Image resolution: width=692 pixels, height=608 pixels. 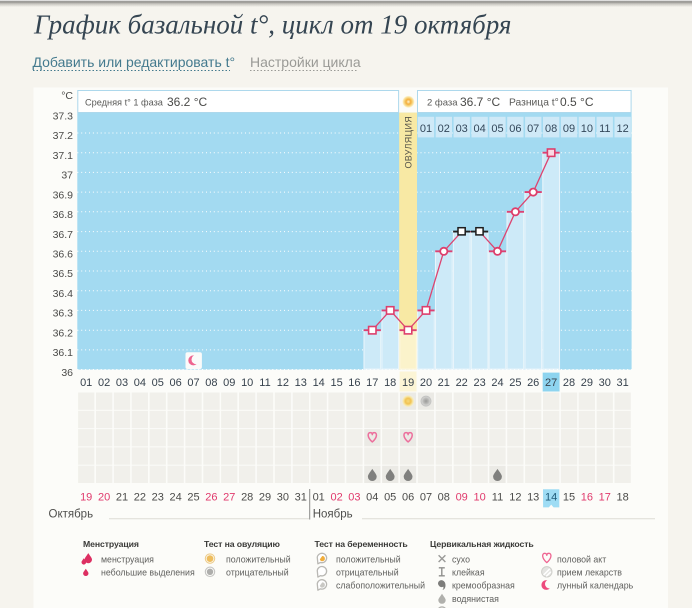 I want to click on svg-text: Тест на овуляцию, so click(x=242, y=544).